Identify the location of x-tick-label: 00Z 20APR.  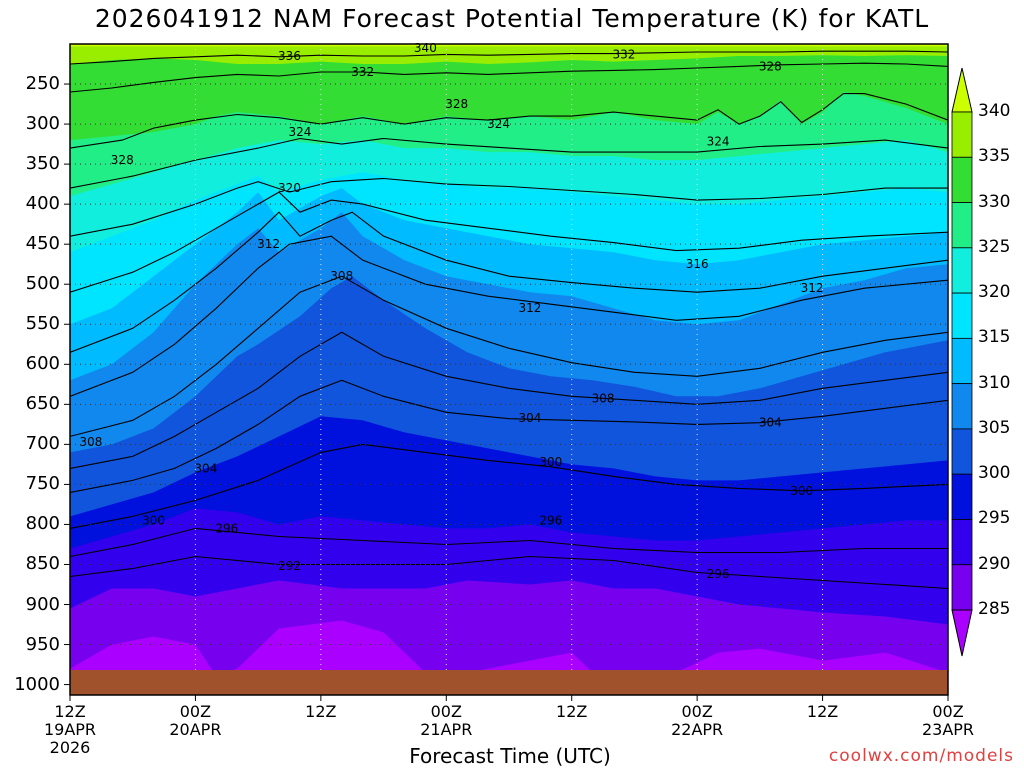
(195, 720).